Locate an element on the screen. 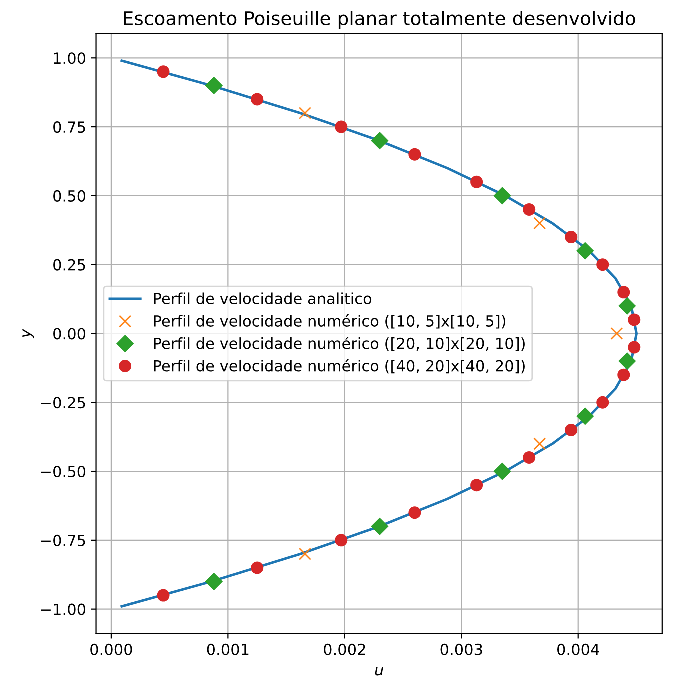  x-tick-label: 0.002 is located at coordinates (345, 650).